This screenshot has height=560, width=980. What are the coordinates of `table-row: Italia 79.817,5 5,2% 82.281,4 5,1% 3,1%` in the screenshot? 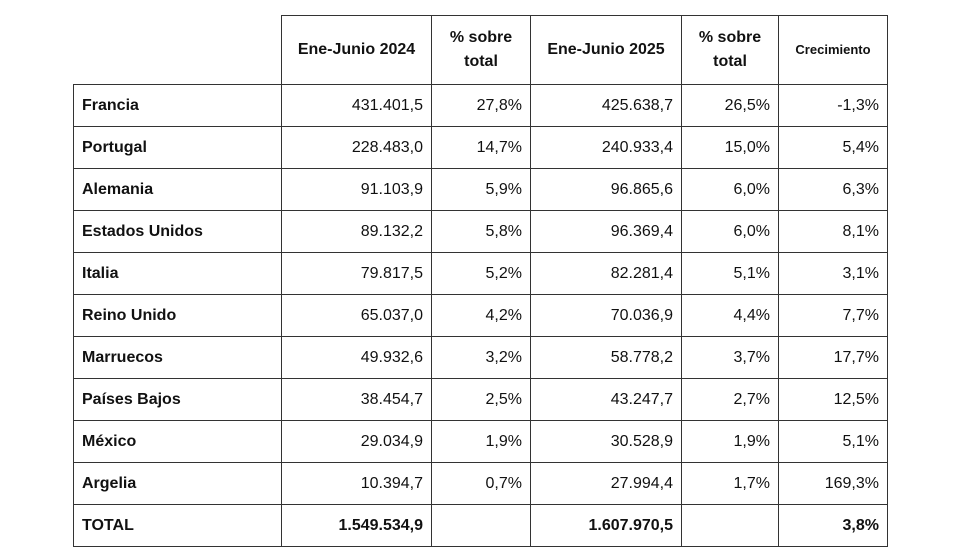 It's located at (480, 273).